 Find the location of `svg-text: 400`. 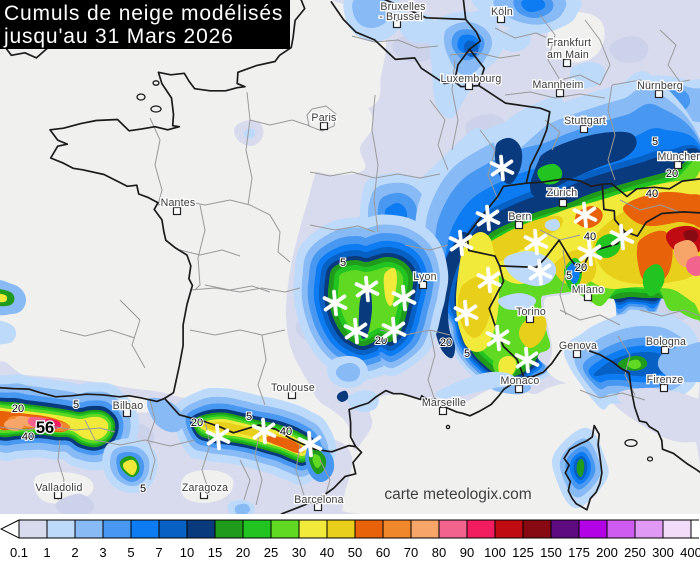

svg-text: 400 is located at coordinates (690, 552).